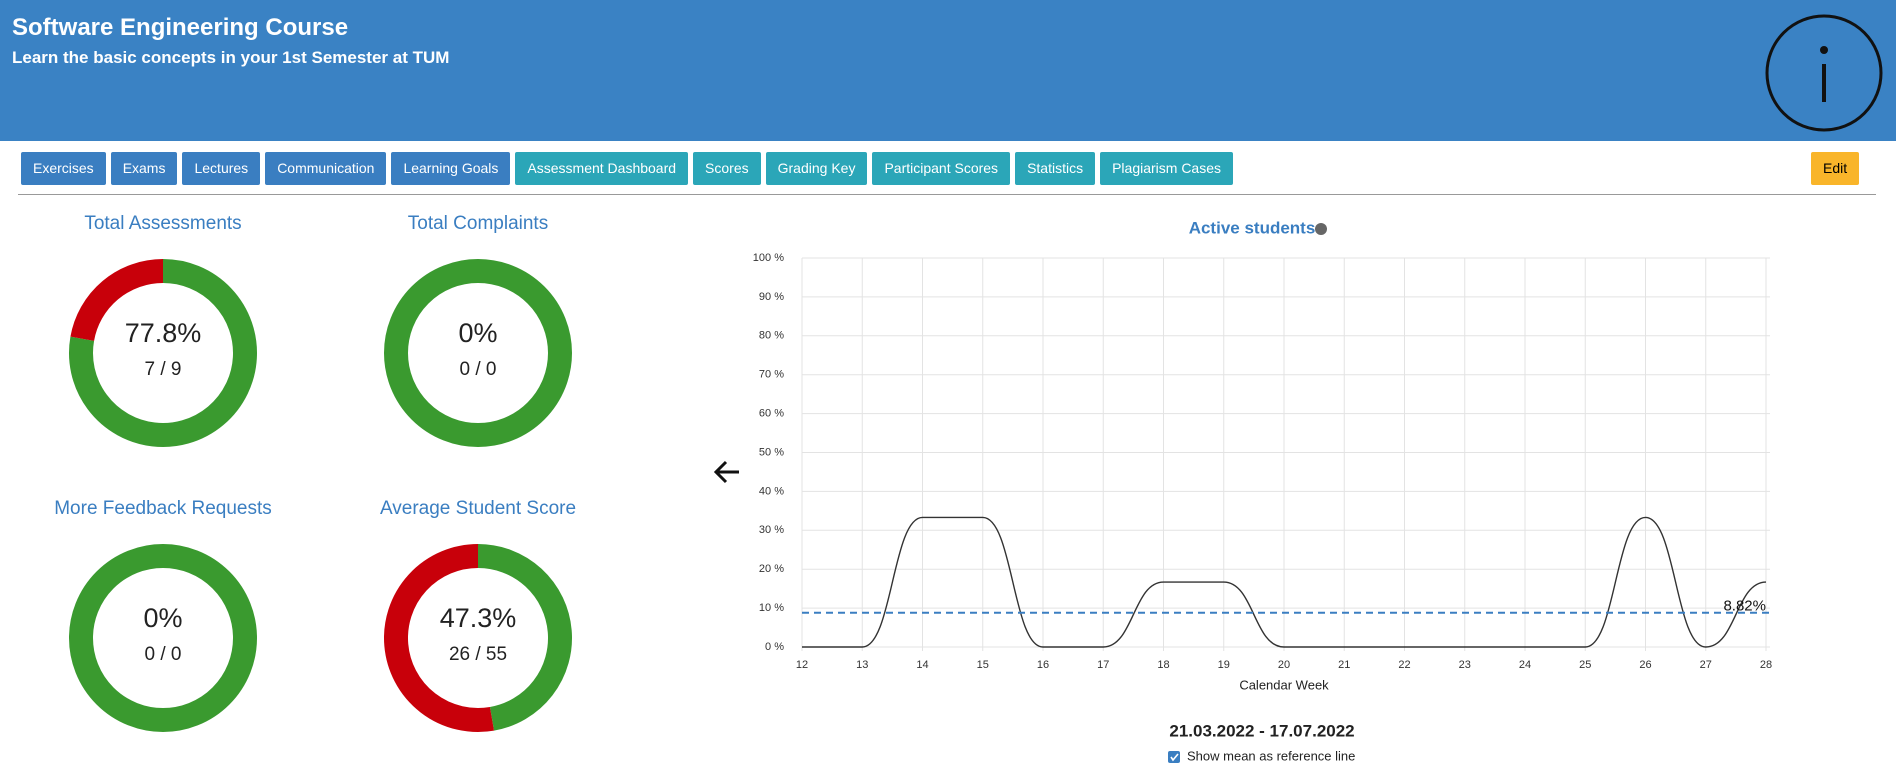 The image size is (1896, 783). Describe the element at coordinates (1645, 665) in the screenshot. I see `x-tick-label: 26` at that location.